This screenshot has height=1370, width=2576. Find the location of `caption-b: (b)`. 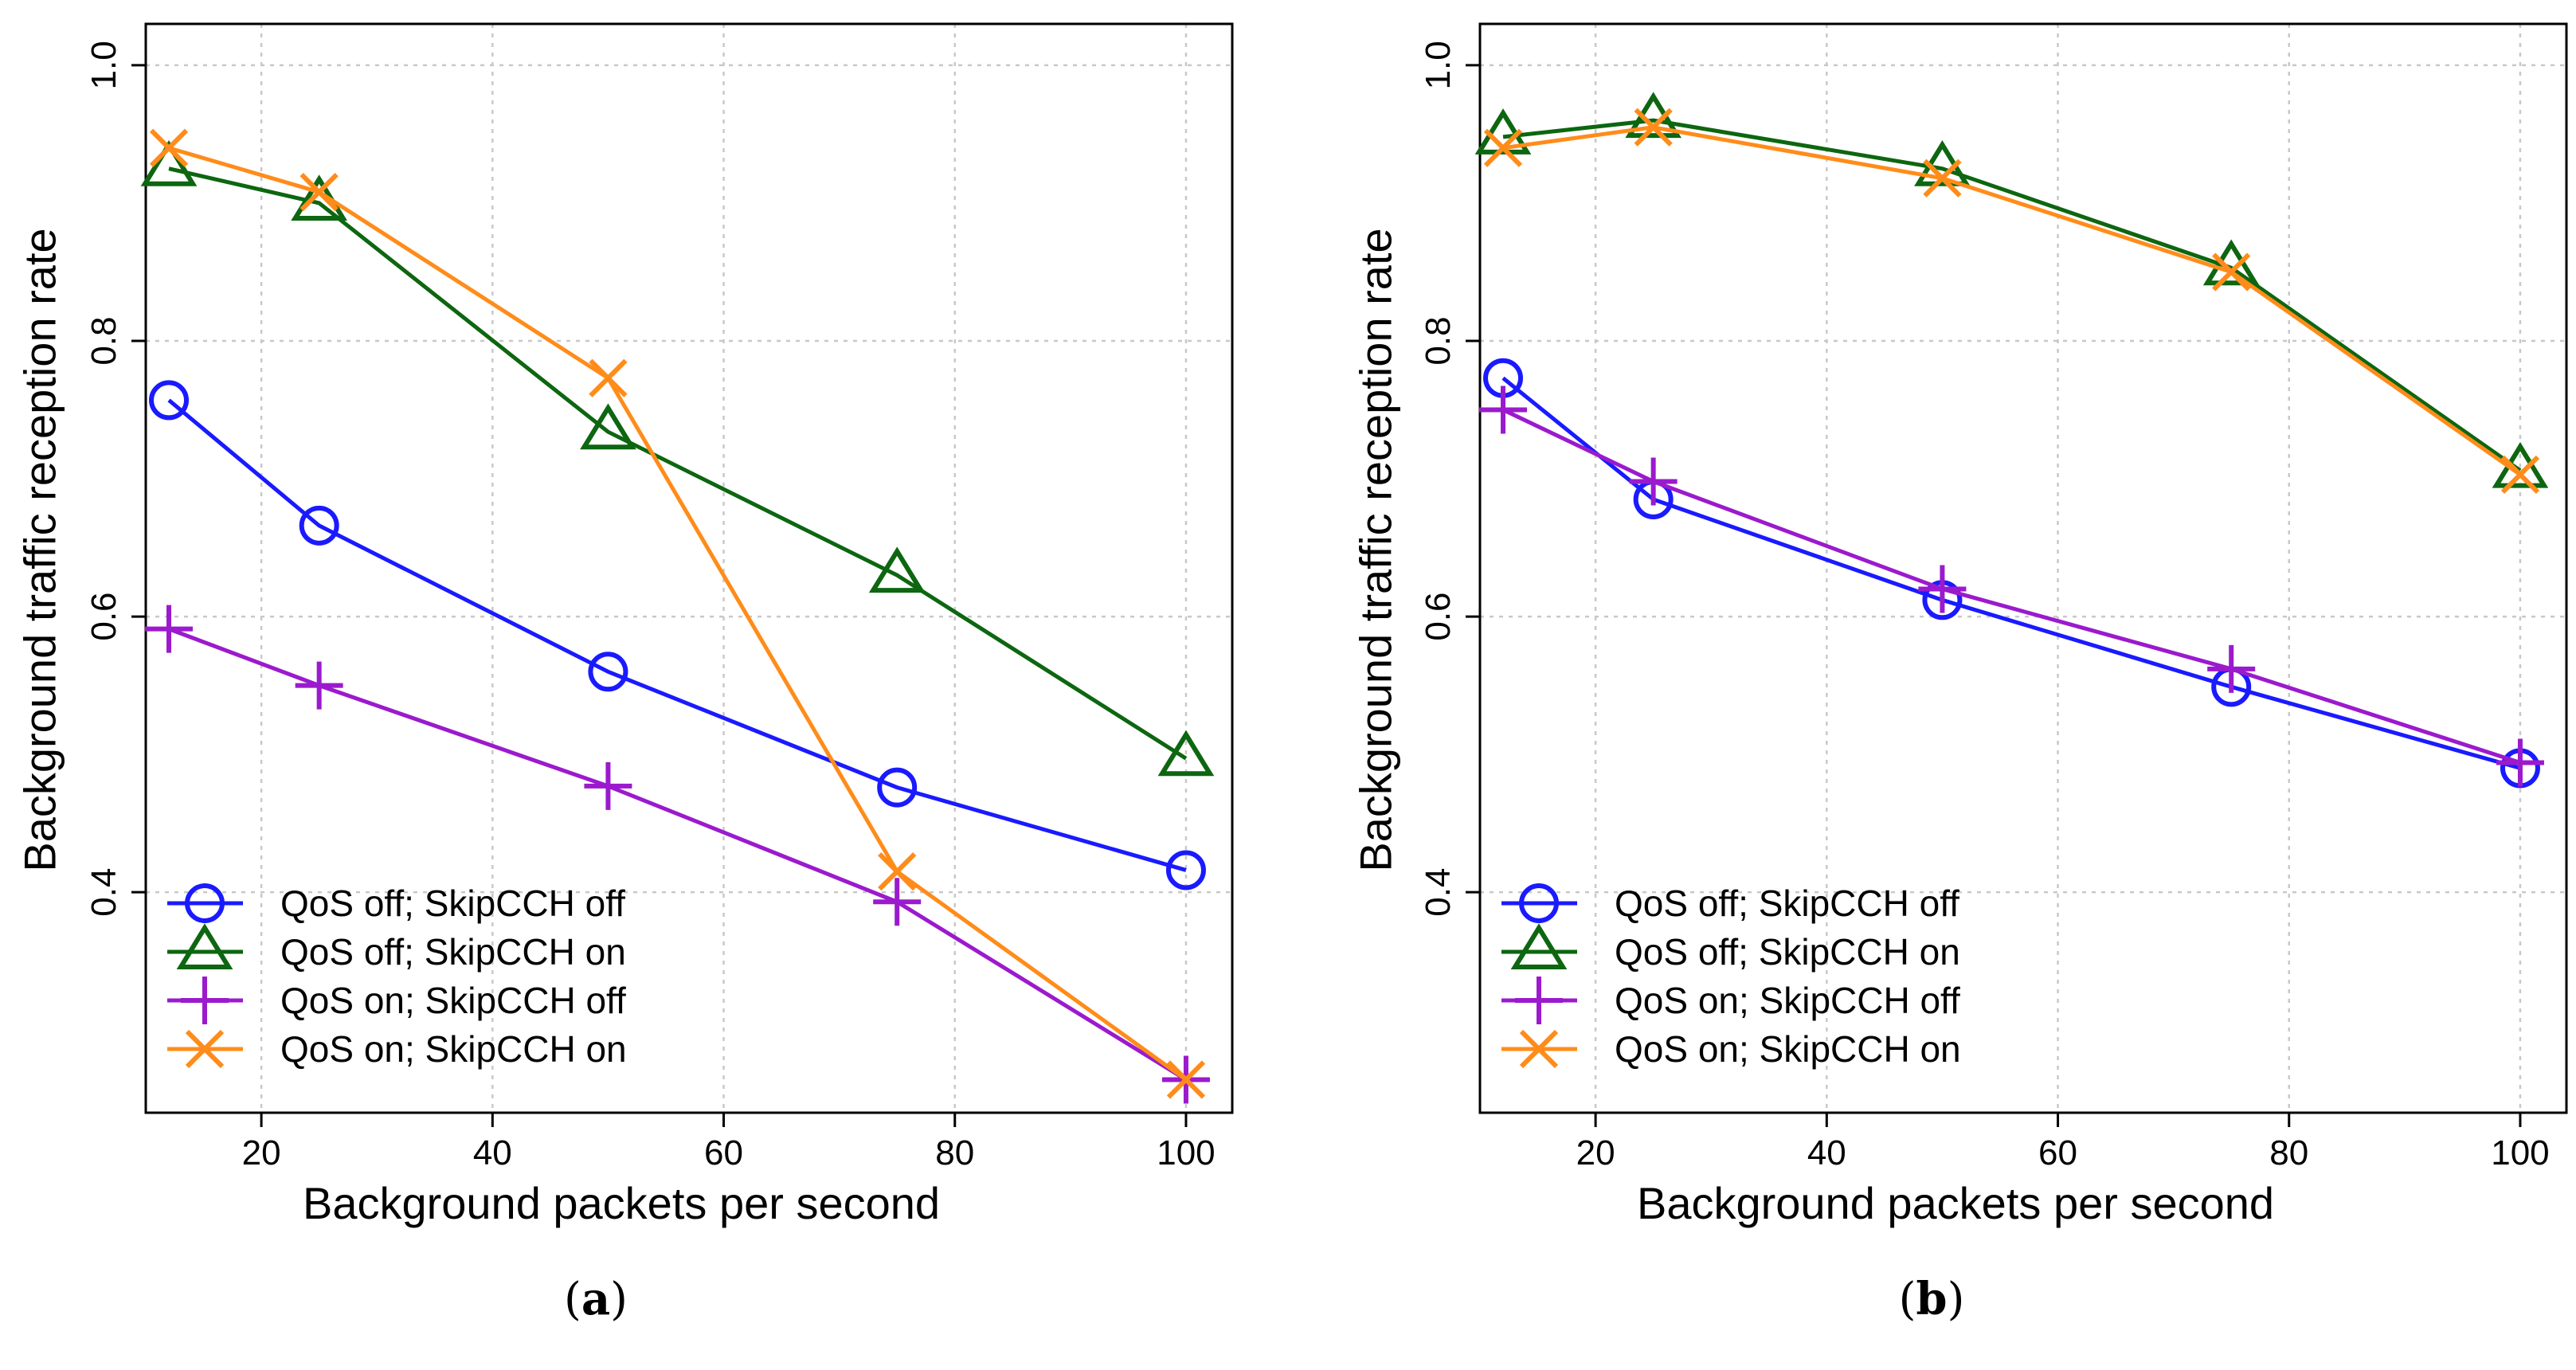

caption-b: (b) is located at coordinates (1931, 1299).